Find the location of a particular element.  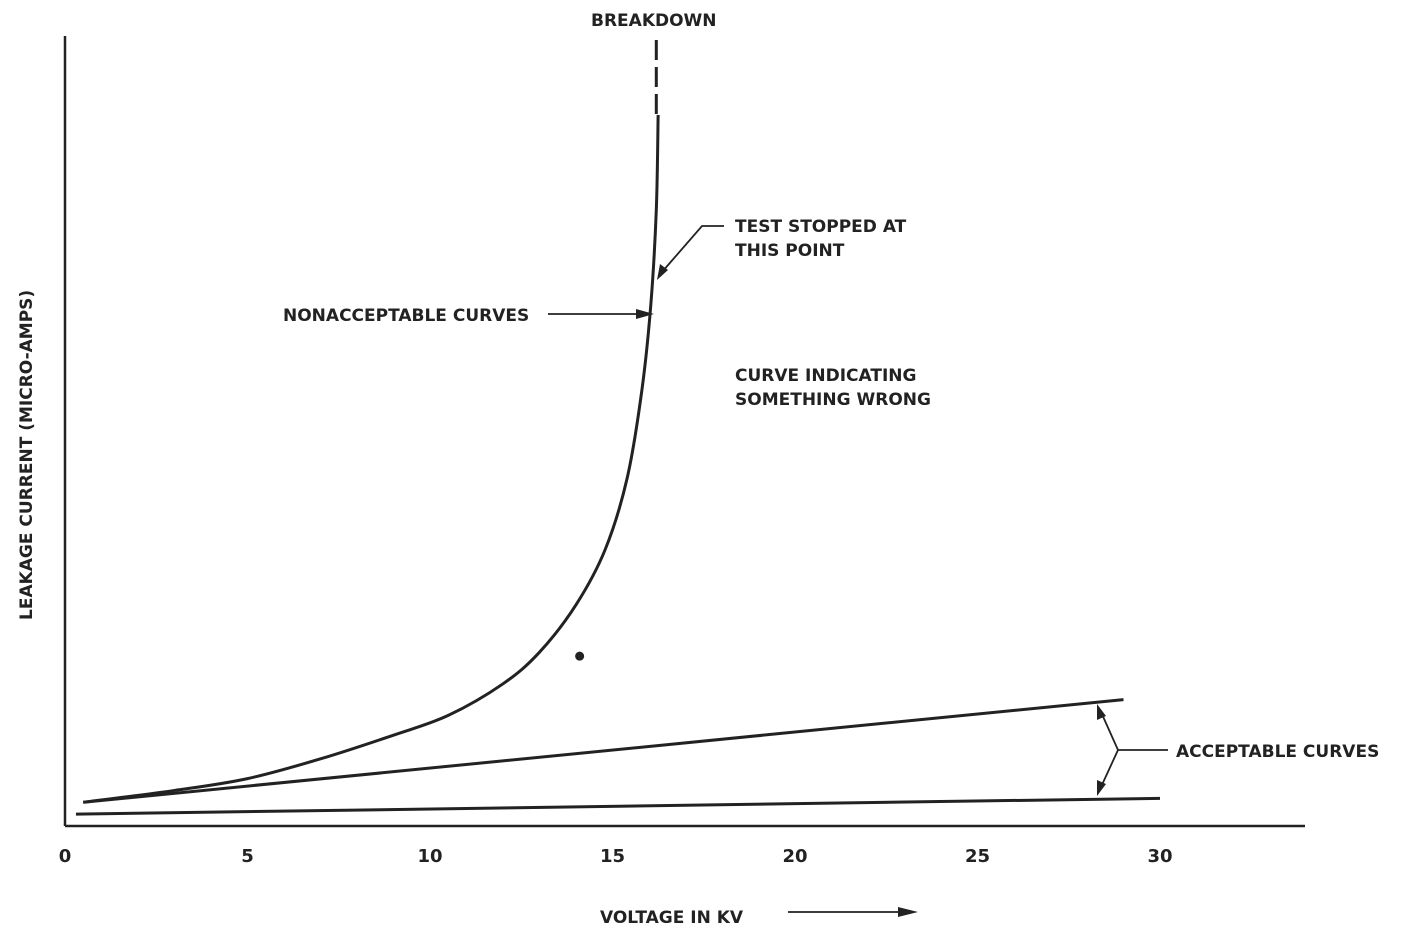

something-wrong-label-line2: SOMETHING WRONG is located at coordinates (833, 400).